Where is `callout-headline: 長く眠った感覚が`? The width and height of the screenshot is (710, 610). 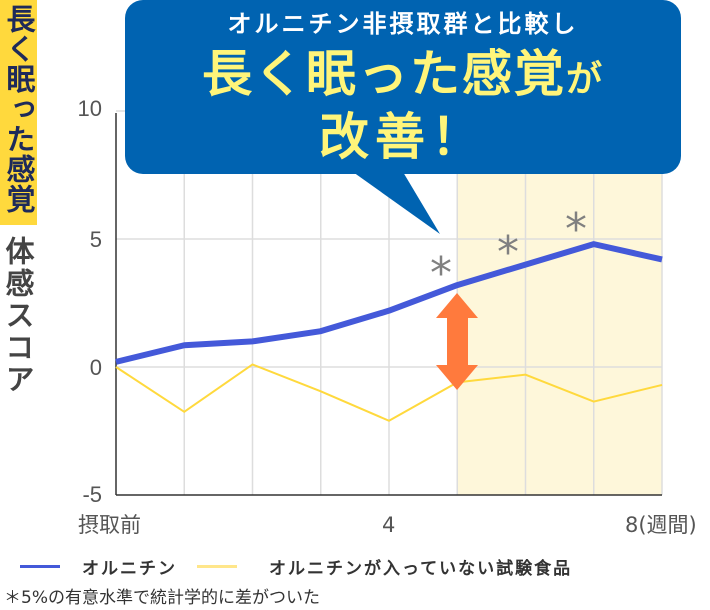 callout-headline: 長く眠った感覚が is located at coordinates (403, 77).